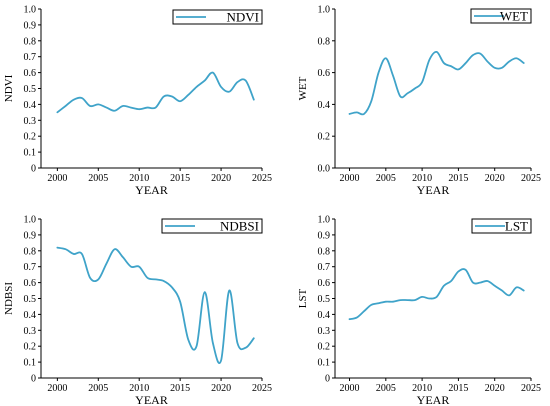 The image size is (550, 406). I want to click on ndbsi-y-tick-label: 0.6, so click(30, 283).